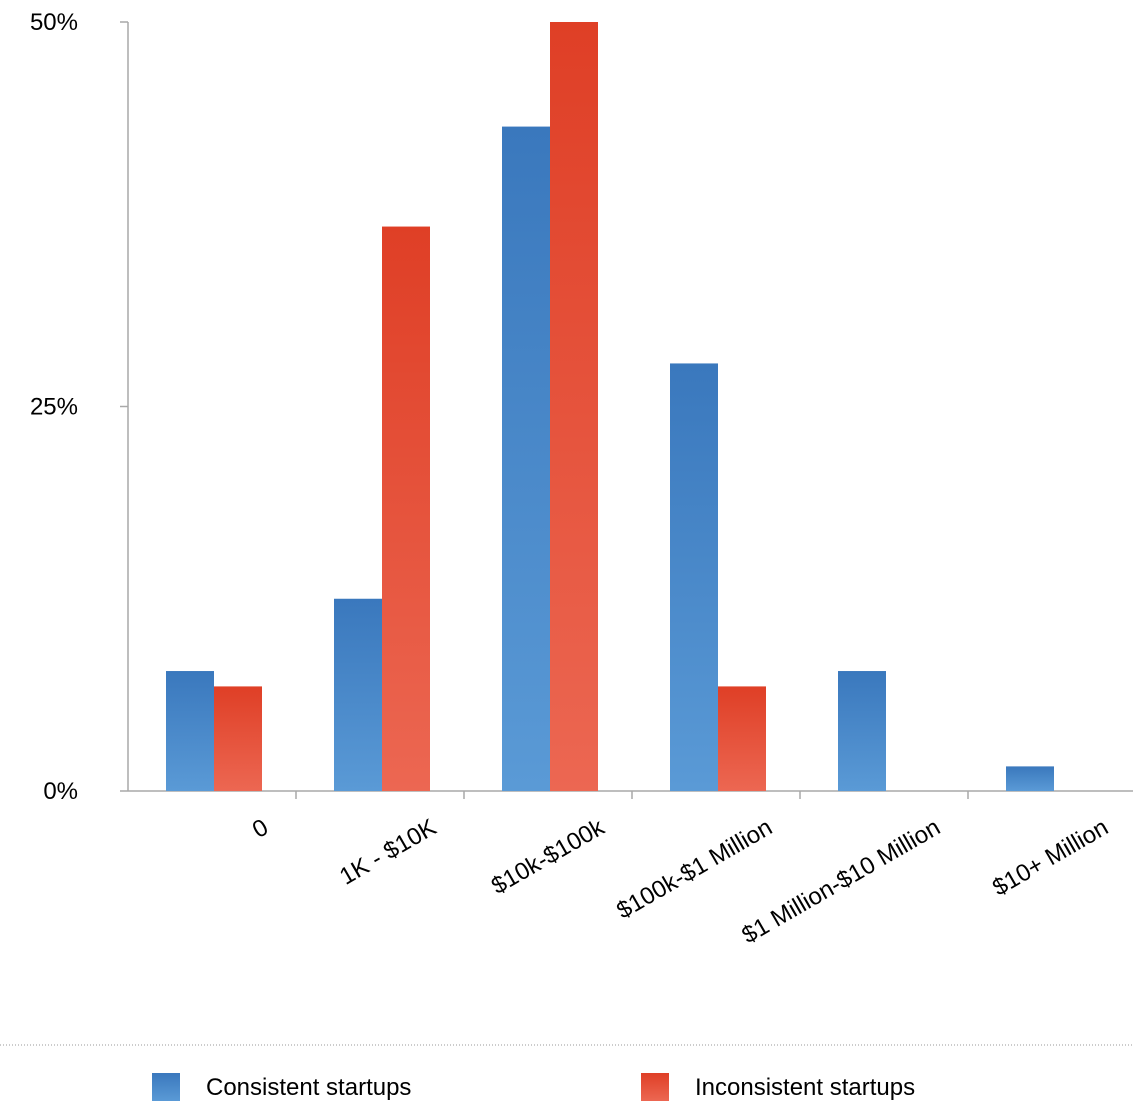  Describe the element at coordinates (805, 1087) in the screenshot. I see `legend-label-inconsistent: Inconsistent startups` at that location.